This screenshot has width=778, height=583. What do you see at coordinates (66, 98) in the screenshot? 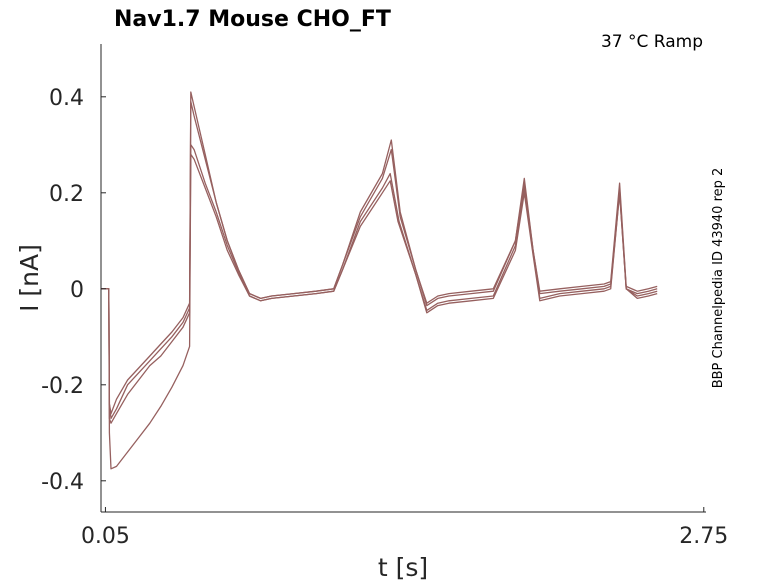
I see `y-tick-label: 0.4` at bounding box center [66, 98].